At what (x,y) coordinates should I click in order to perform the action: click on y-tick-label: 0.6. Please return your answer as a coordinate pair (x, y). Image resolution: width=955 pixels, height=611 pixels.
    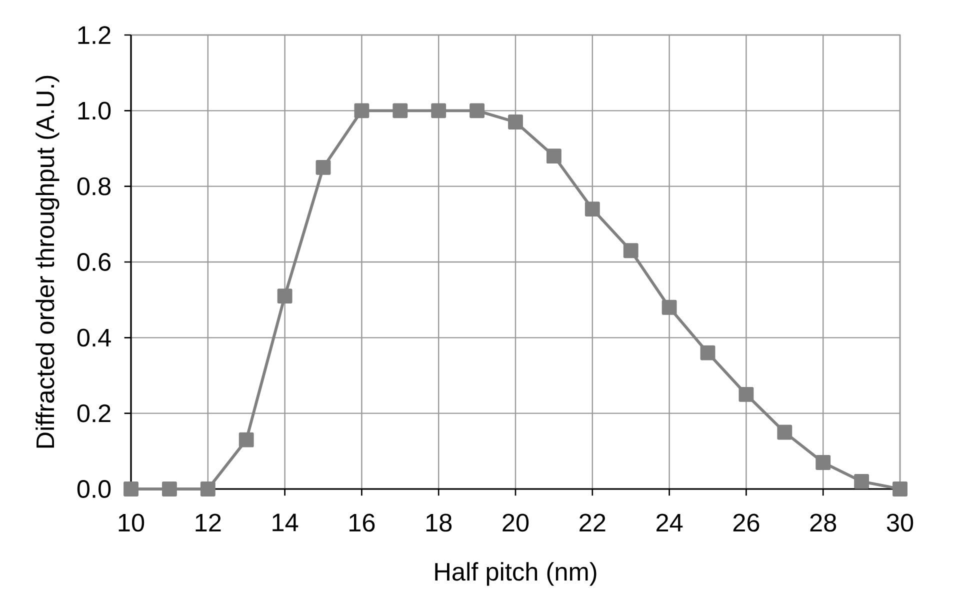
    Looking at the image, I should click on (94, 262).